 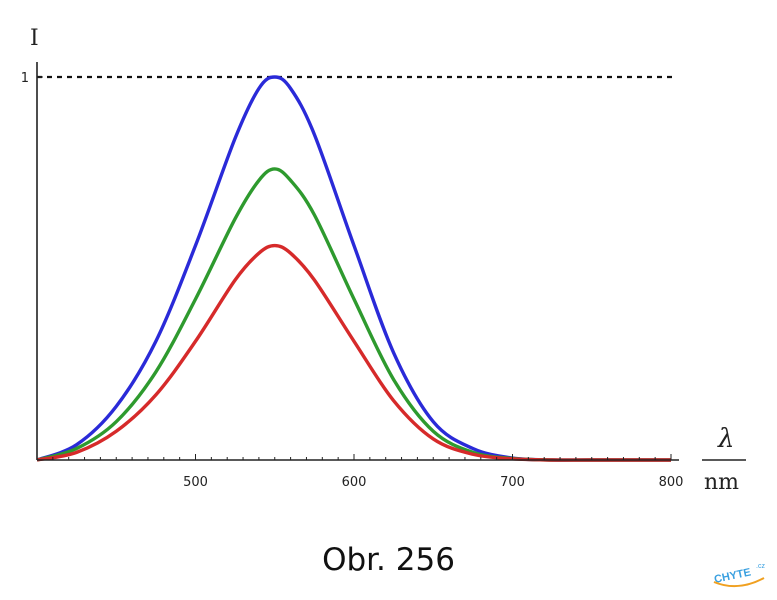 I want to click on chytej-logo: CHYTE .cz, so click(x=739, y=575).